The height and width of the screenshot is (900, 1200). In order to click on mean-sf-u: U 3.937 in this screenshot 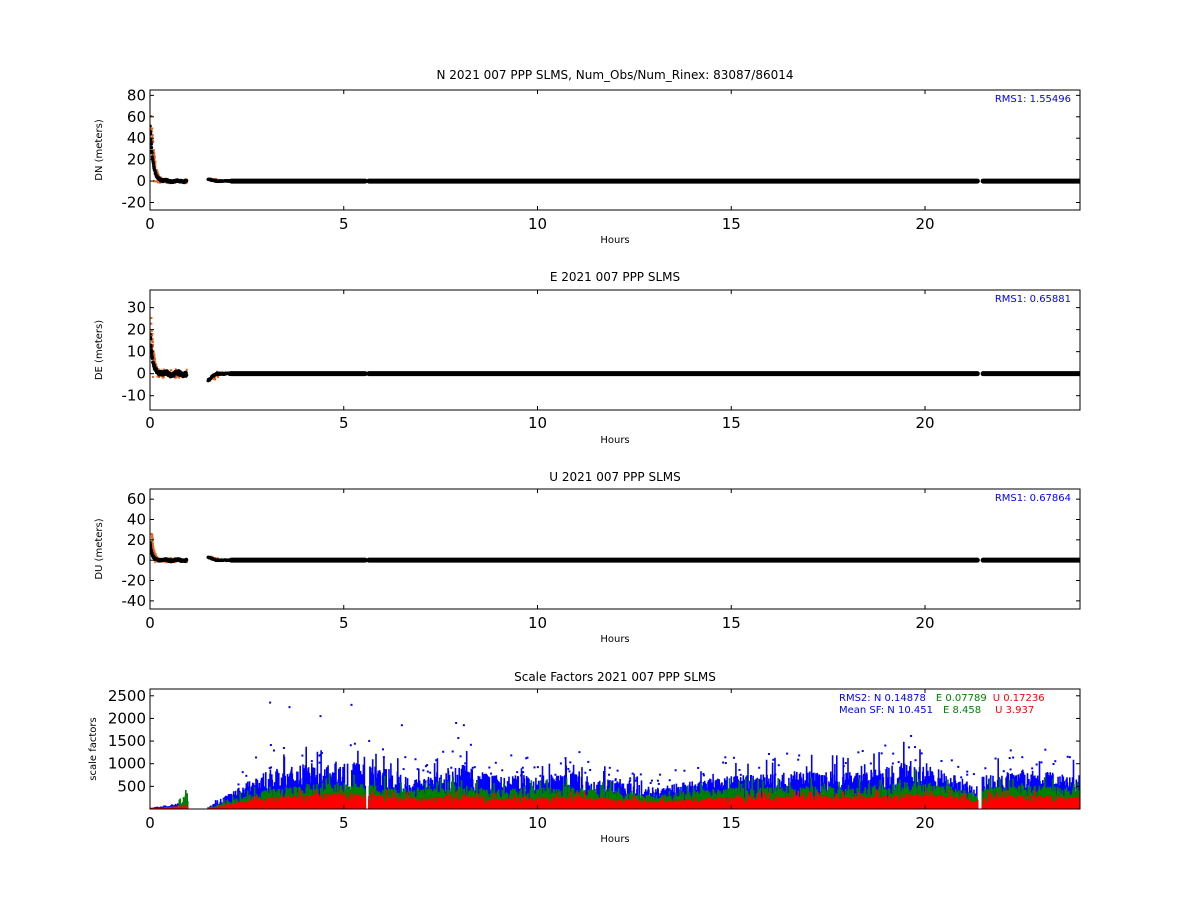, I will do `click(1014, 710)`.